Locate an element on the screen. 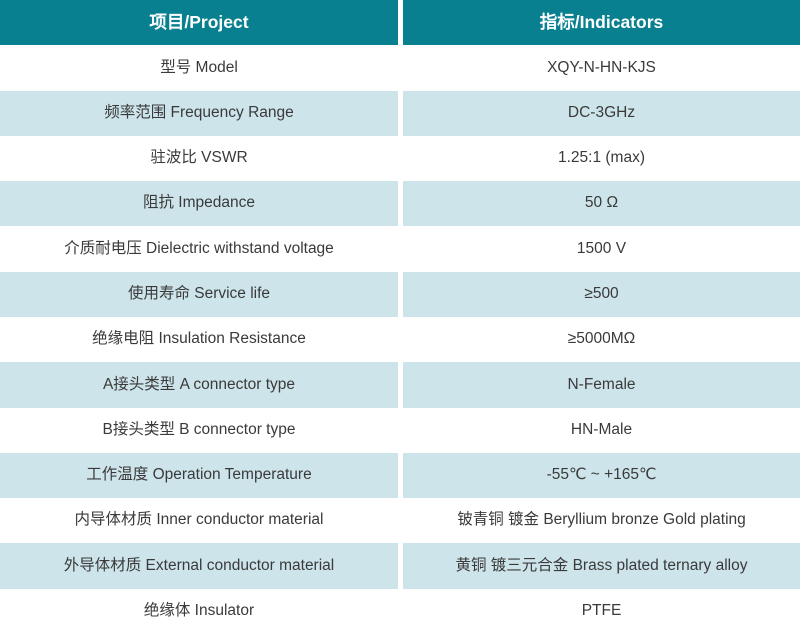  indicator-cell: 50 Ω is located at coordinates (601, 204).